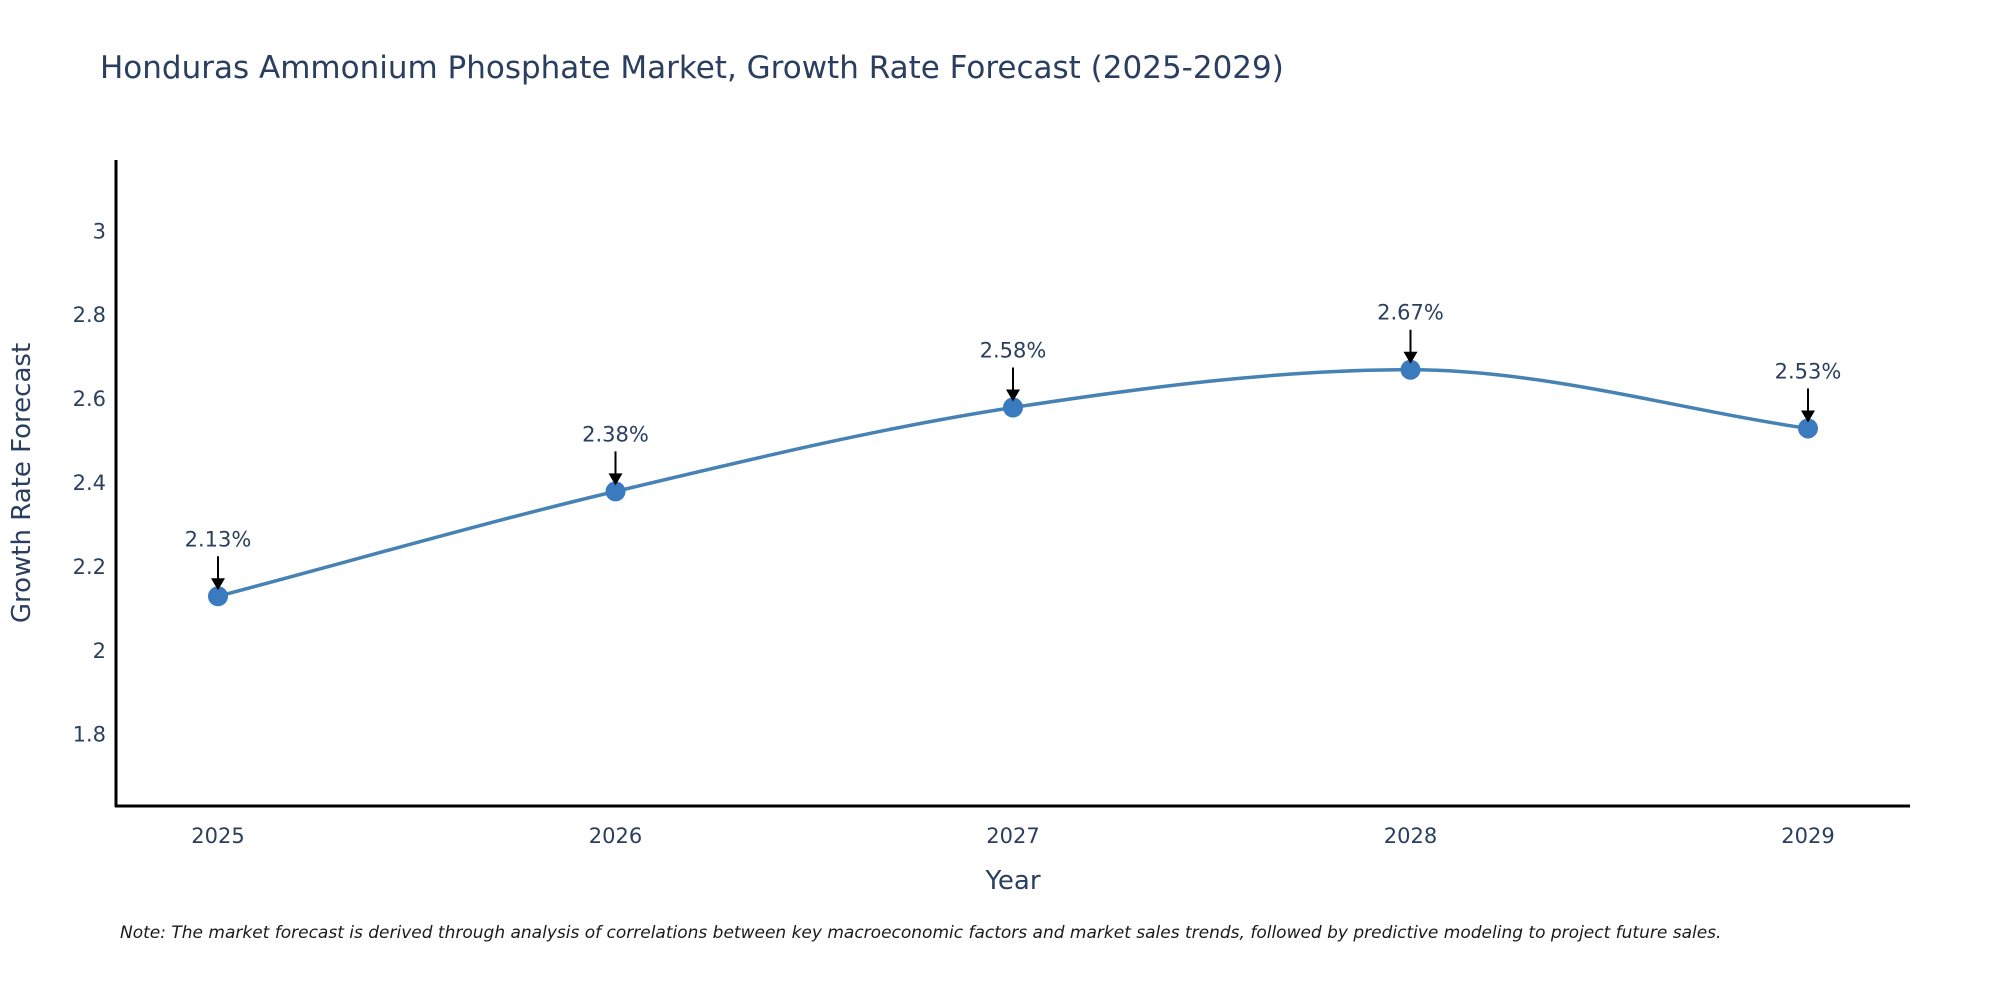 This screenshot has height=1000, width=2000. Describe the element at coordinates (615, 434) in the screenshot. I see `data-label: 2.38%` at that location.